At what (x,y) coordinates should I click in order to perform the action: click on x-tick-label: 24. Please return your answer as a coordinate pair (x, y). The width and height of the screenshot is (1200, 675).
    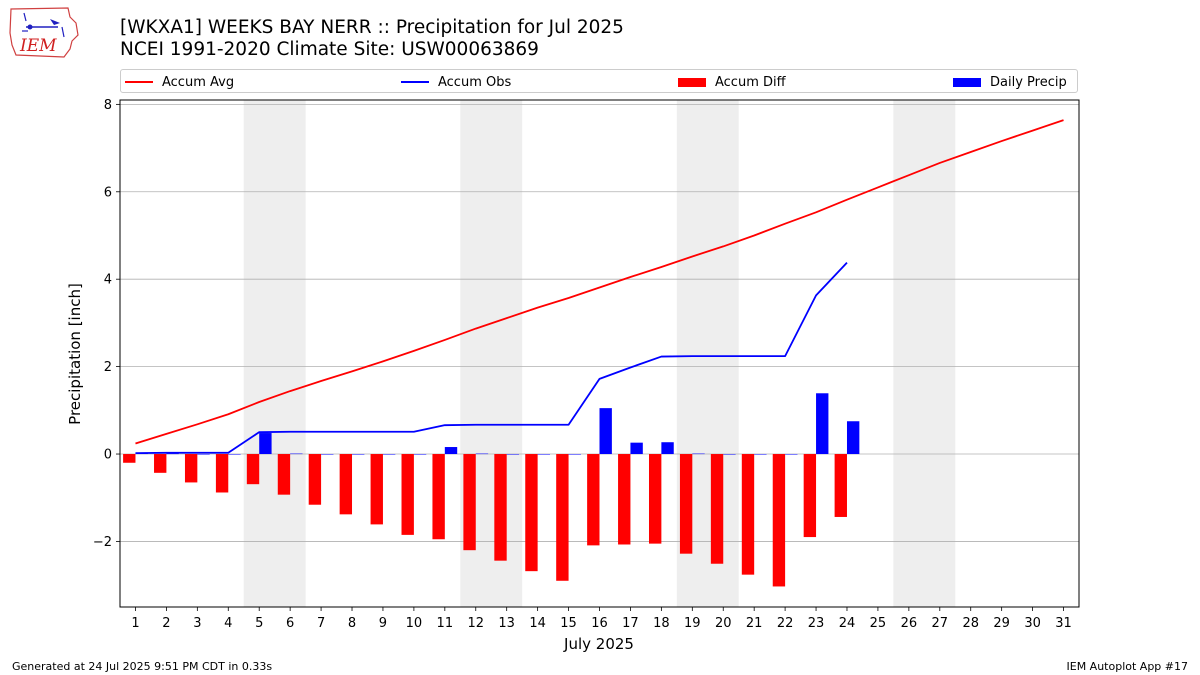
    Looking at the image, I should click on (847, 623).